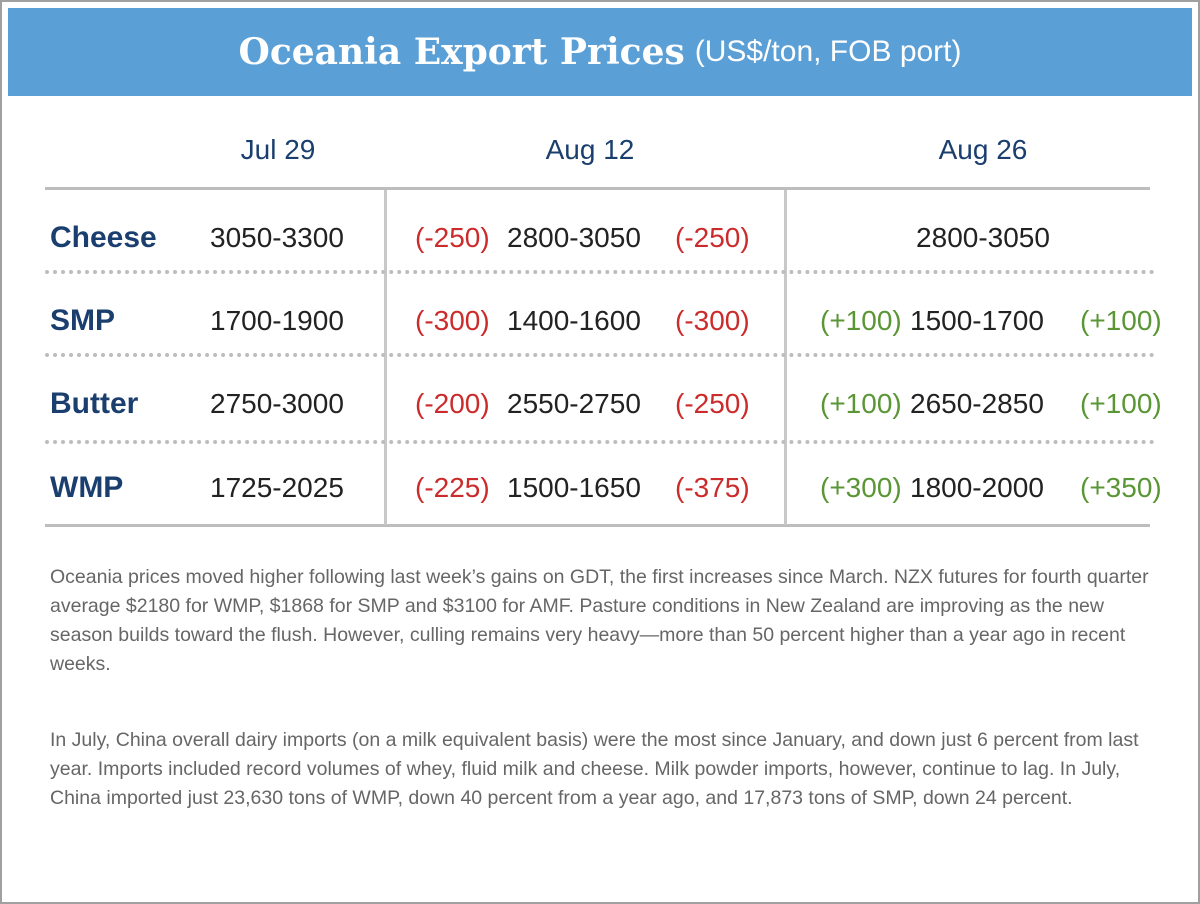 This screenshot has width=1200, height=904. Describe the element at coordinates (277, 237) in the screenshot. I see `price-range: 3050-3300` at that location.